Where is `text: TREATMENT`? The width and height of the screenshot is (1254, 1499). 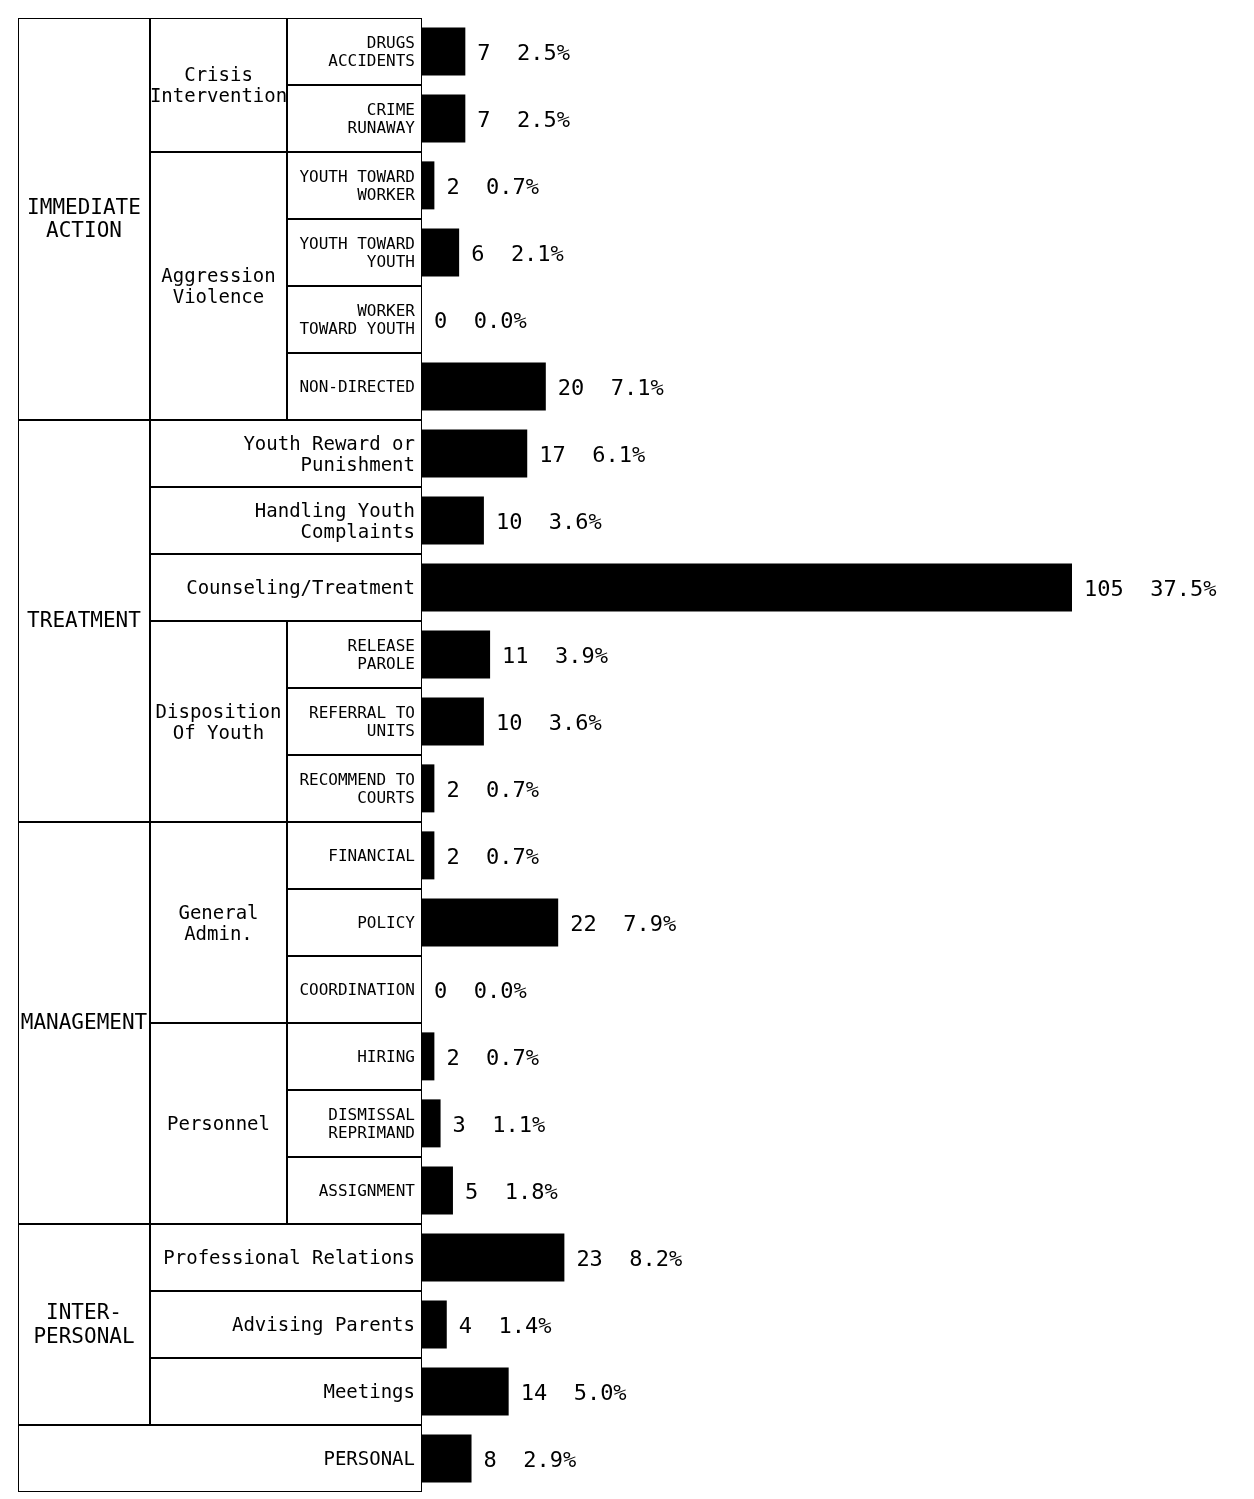
text: TREATMENT is located at coordinates (84, 620).